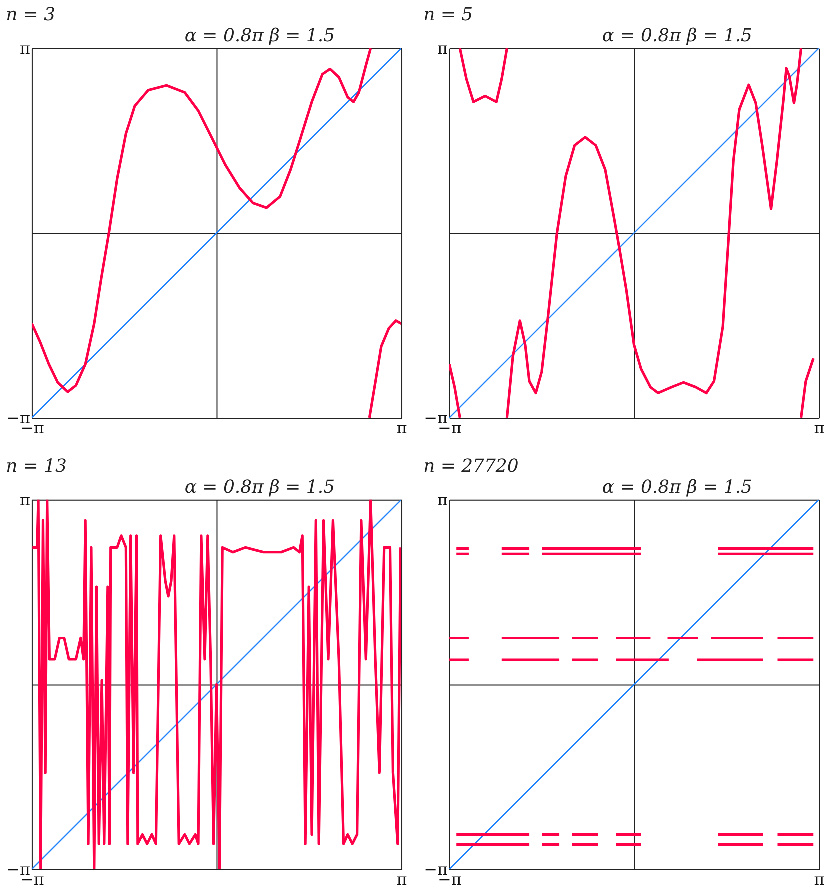 This screenshot has height=895, width=830. Describe the element at coordinates (471, 466) in the screenshot. I see `chart-title: n = 27720` at that location.